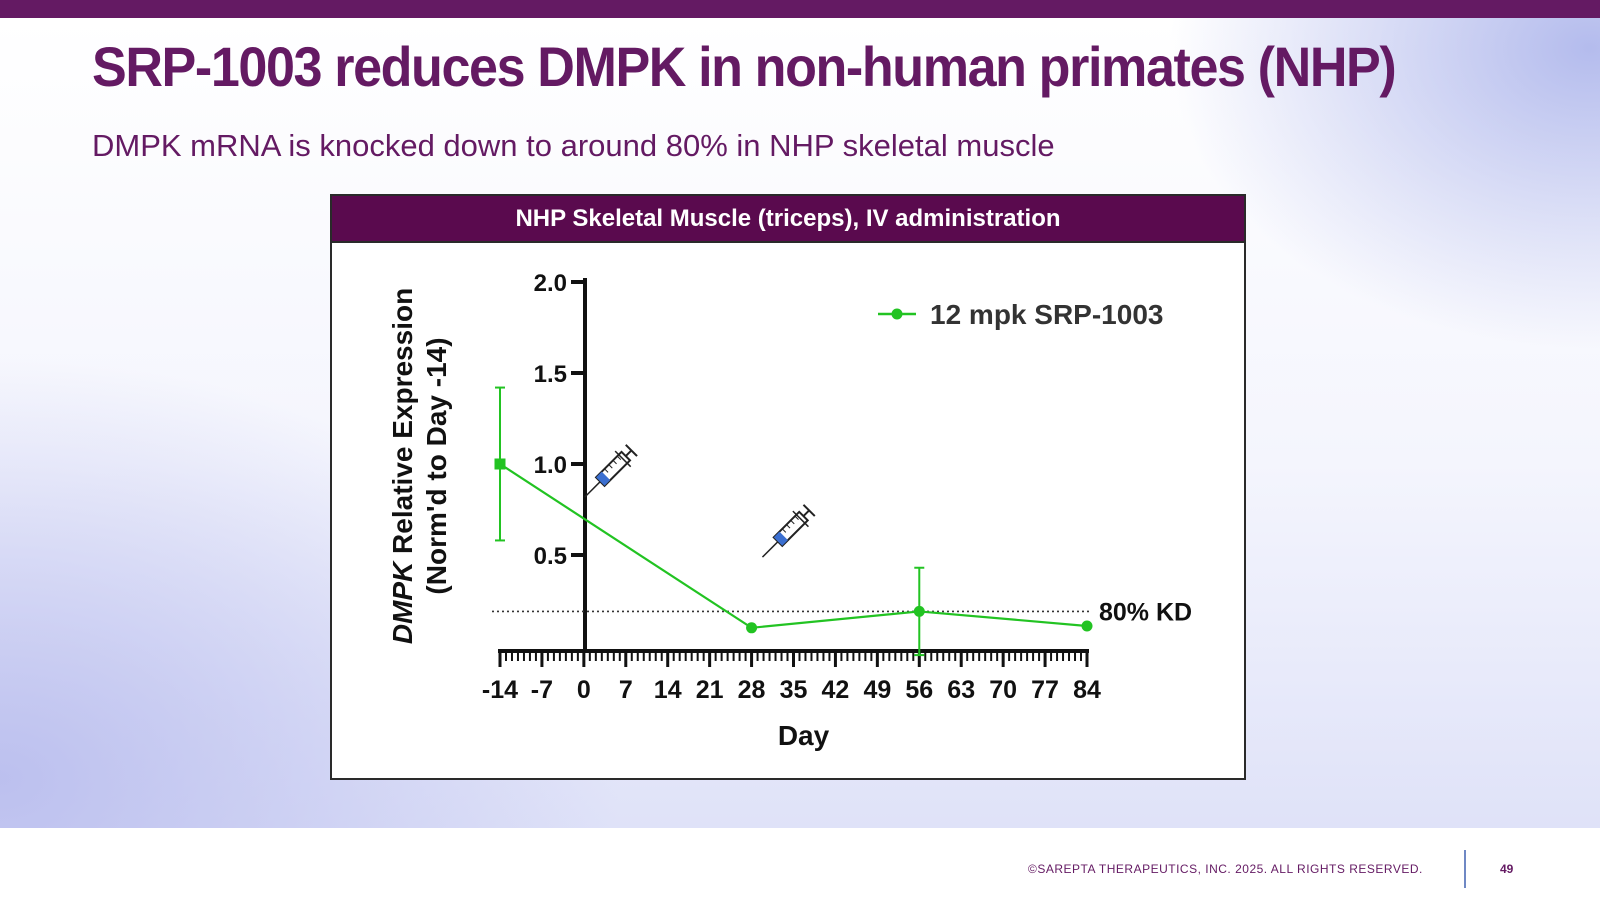  What do you see at coordinates (836, 690) in the screenshot?
I see `x-tick-label: 42` at bounding box center [836, 690].